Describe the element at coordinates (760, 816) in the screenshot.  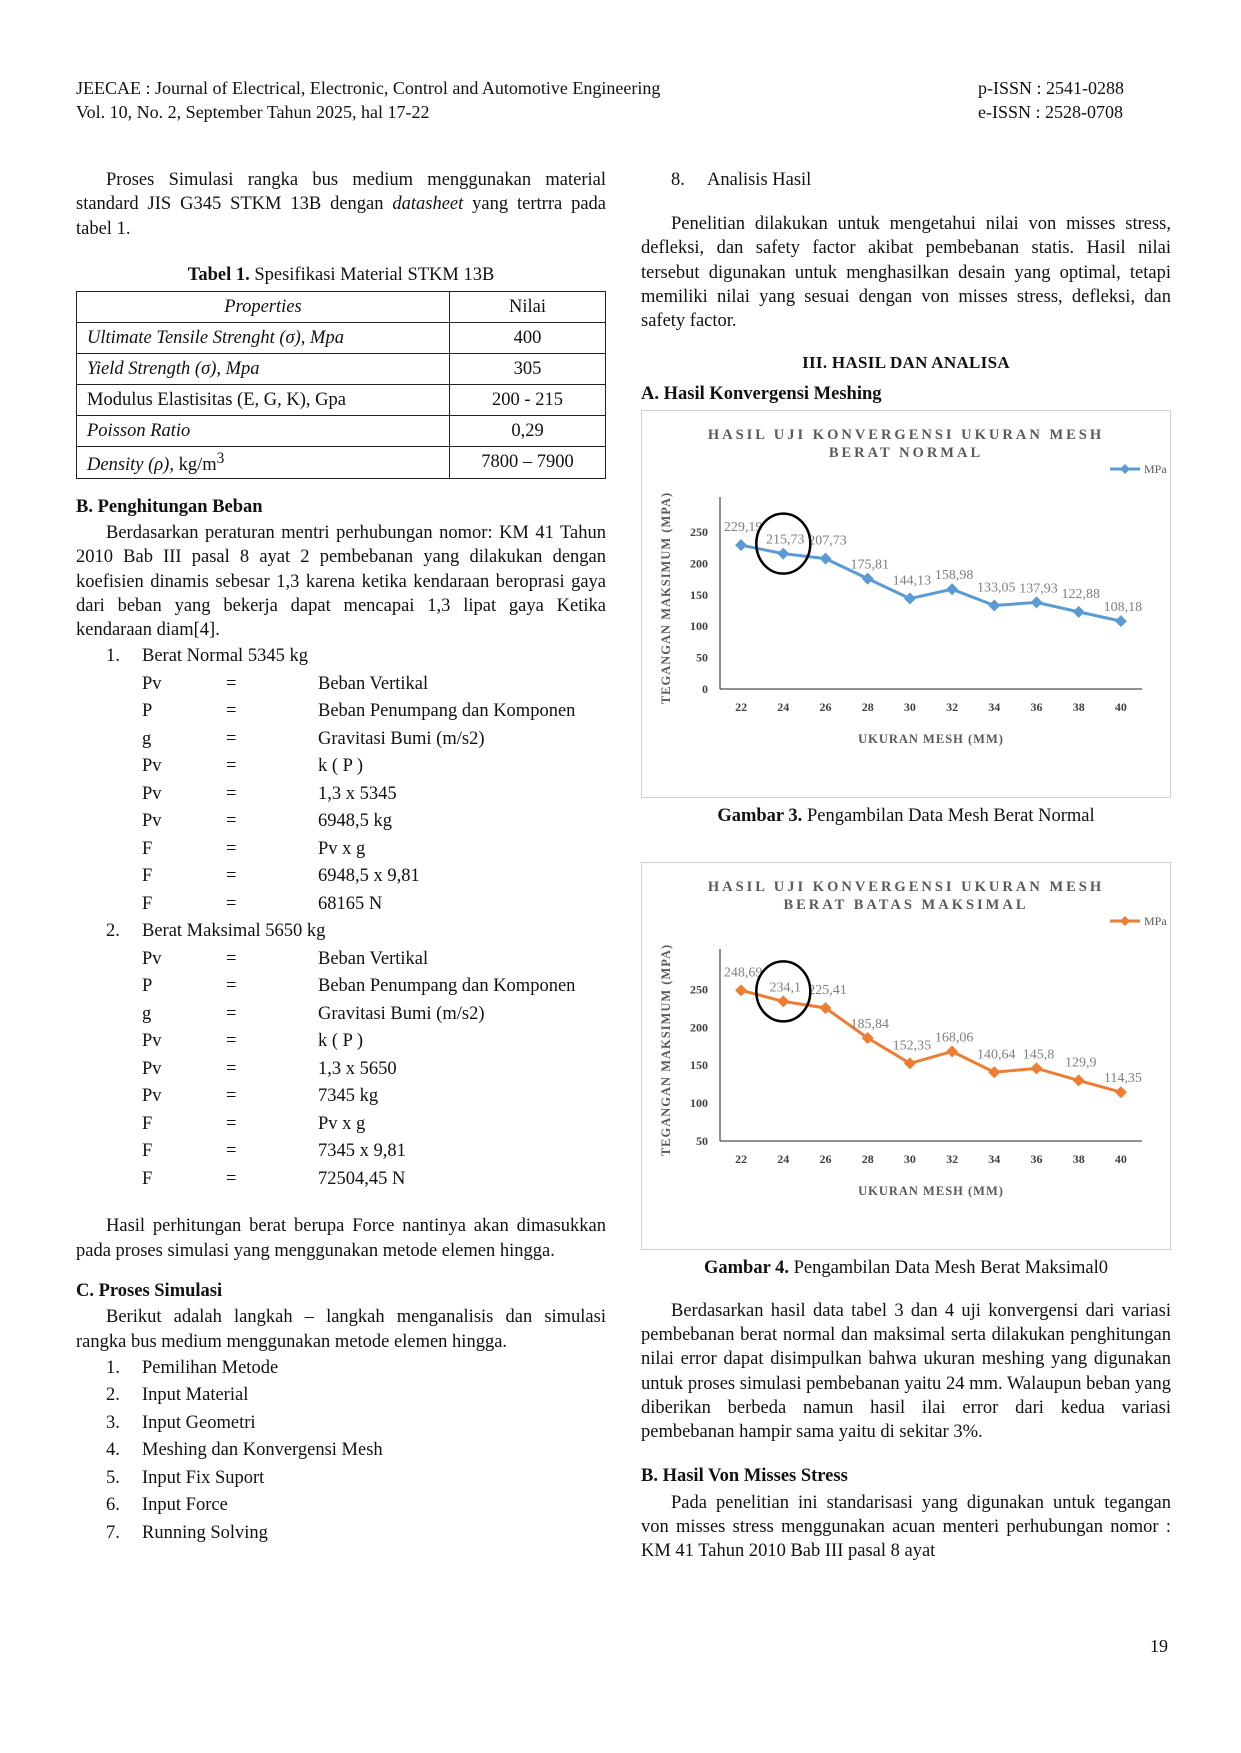
I see `figure-label: Gambar 3.` at that location.